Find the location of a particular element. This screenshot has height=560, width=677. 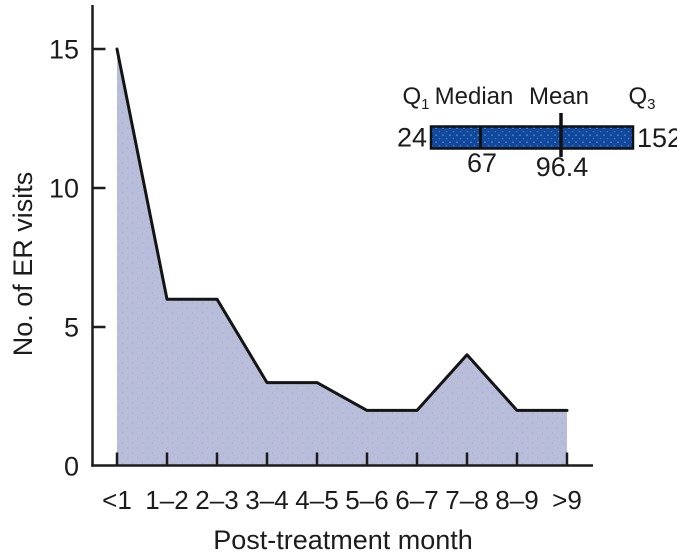

summary-inset: Q1 Median Mean Q3 24 152 67 96.4 is located at coordinates (537, 132).